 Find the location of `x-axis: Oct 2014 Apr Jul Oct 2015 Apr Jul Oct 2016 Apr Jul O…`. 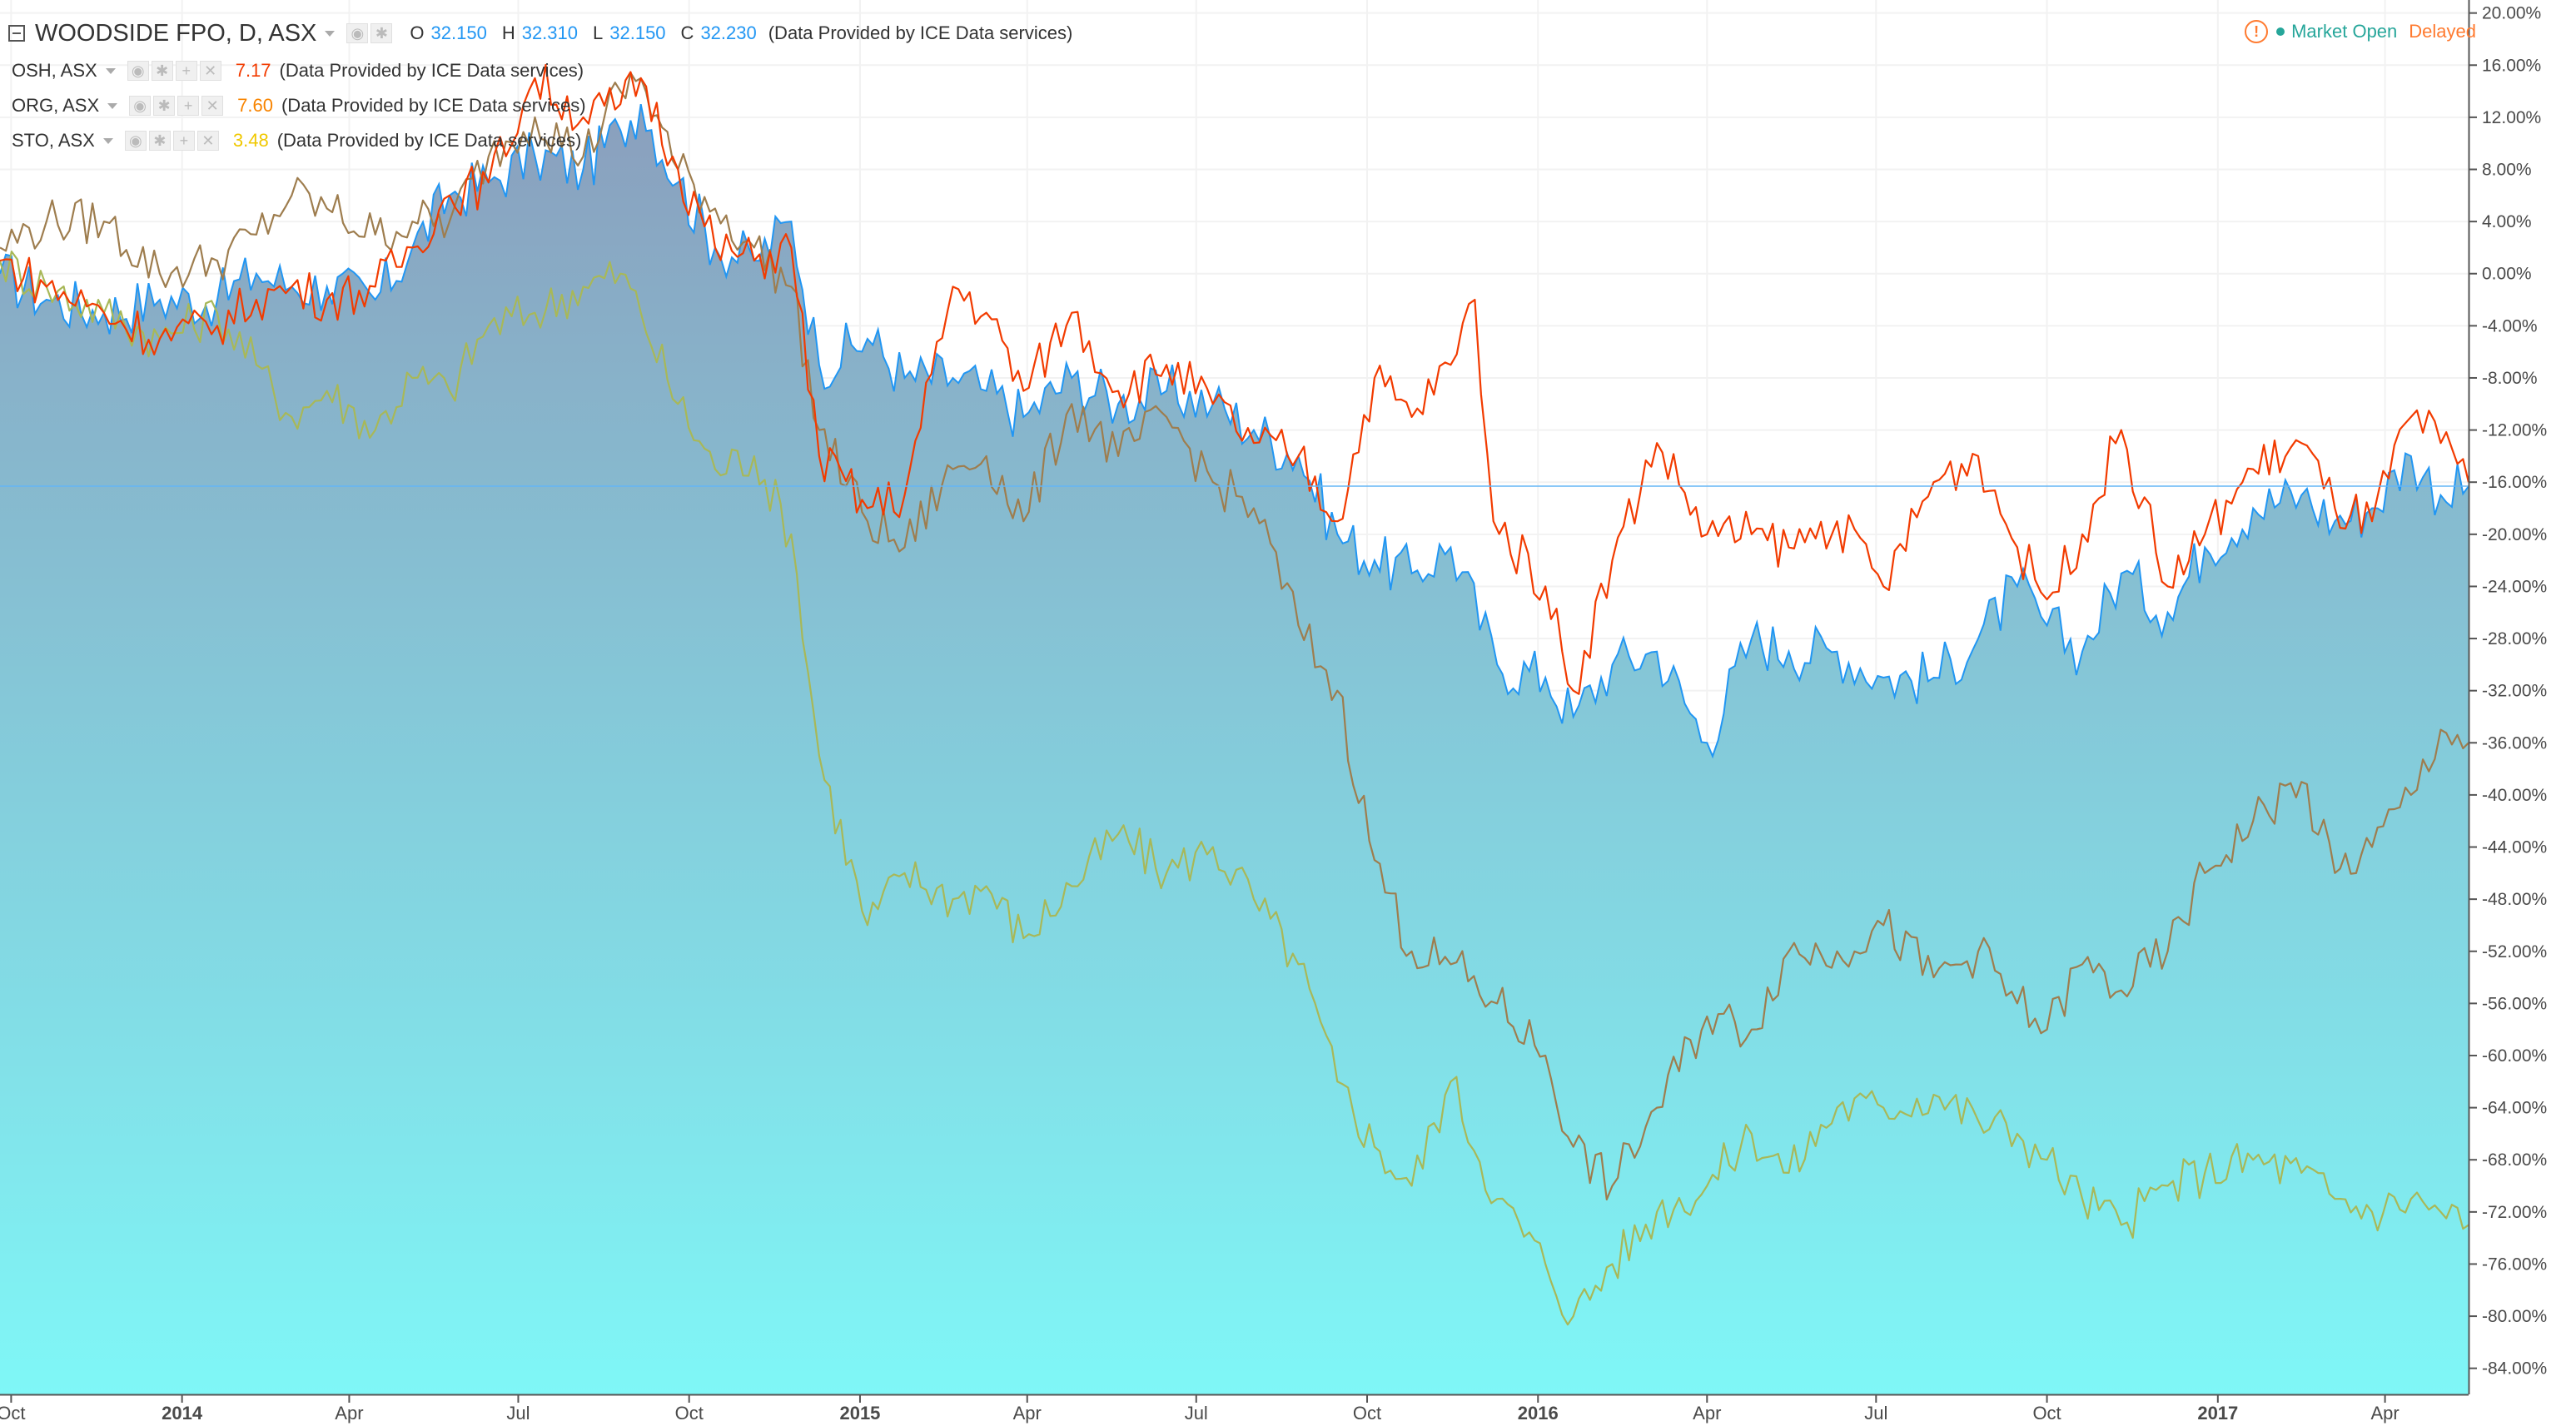

x-axis: Oct 2014 Apr Jul Oct 2015 Apr Jul Oct 2016 Apr Jul O… is located at coordinates (1234, 1409).